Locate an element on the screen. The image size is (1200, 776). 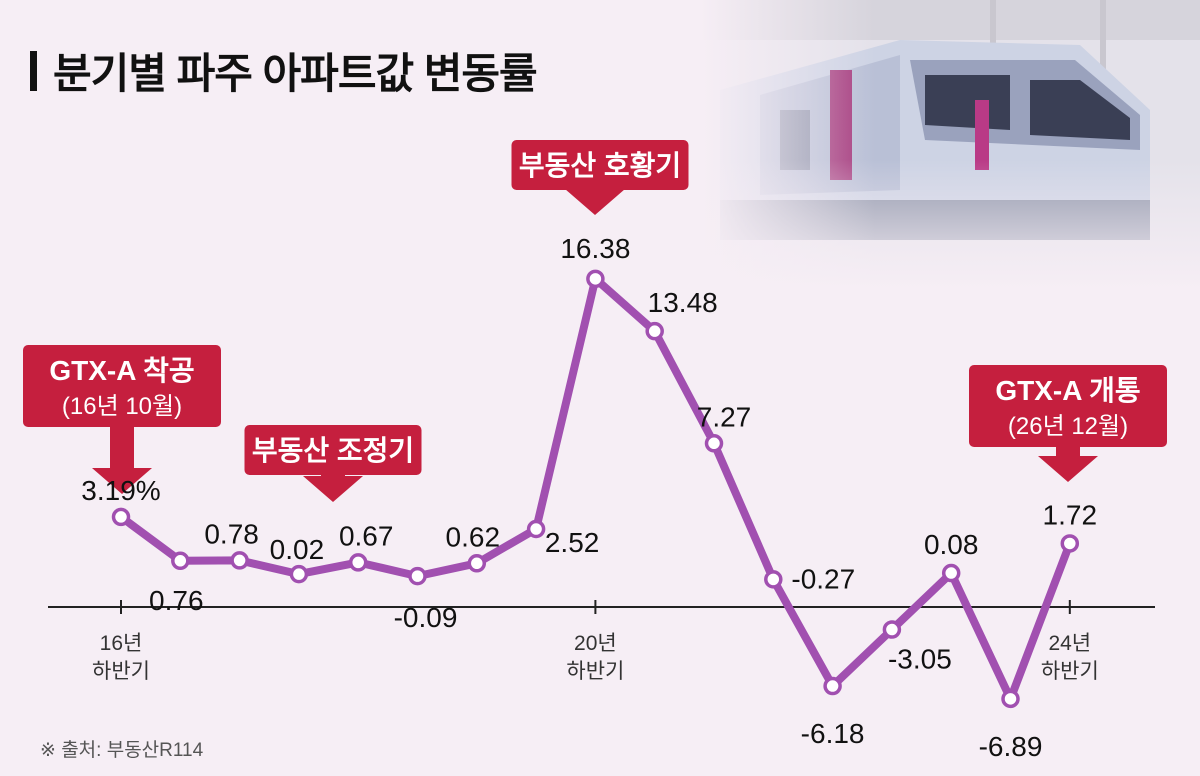
x-tick-label: 20년 is located at coordinates (595, 643).